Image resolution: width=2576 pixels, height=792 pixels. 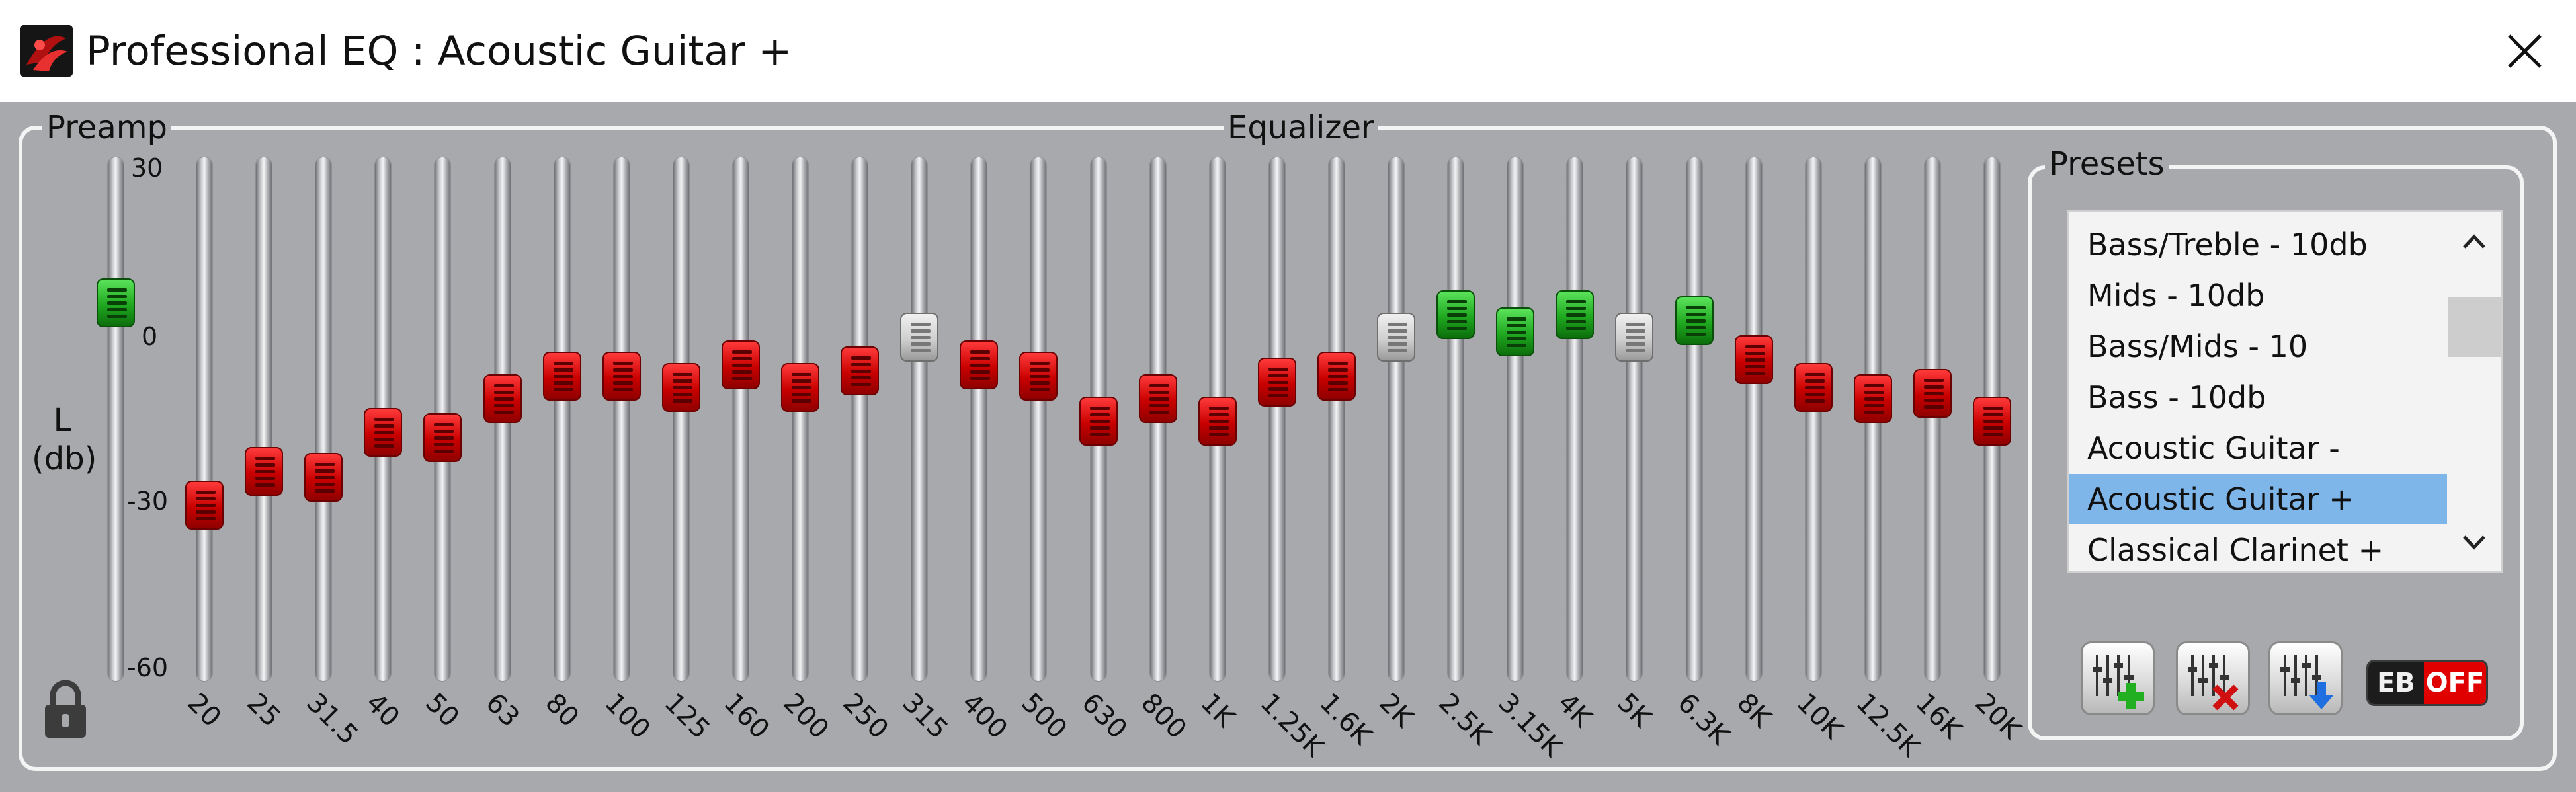 I want to click on preset-item-selected: Acoustic Guitar +, so click(x=2258, y=499).